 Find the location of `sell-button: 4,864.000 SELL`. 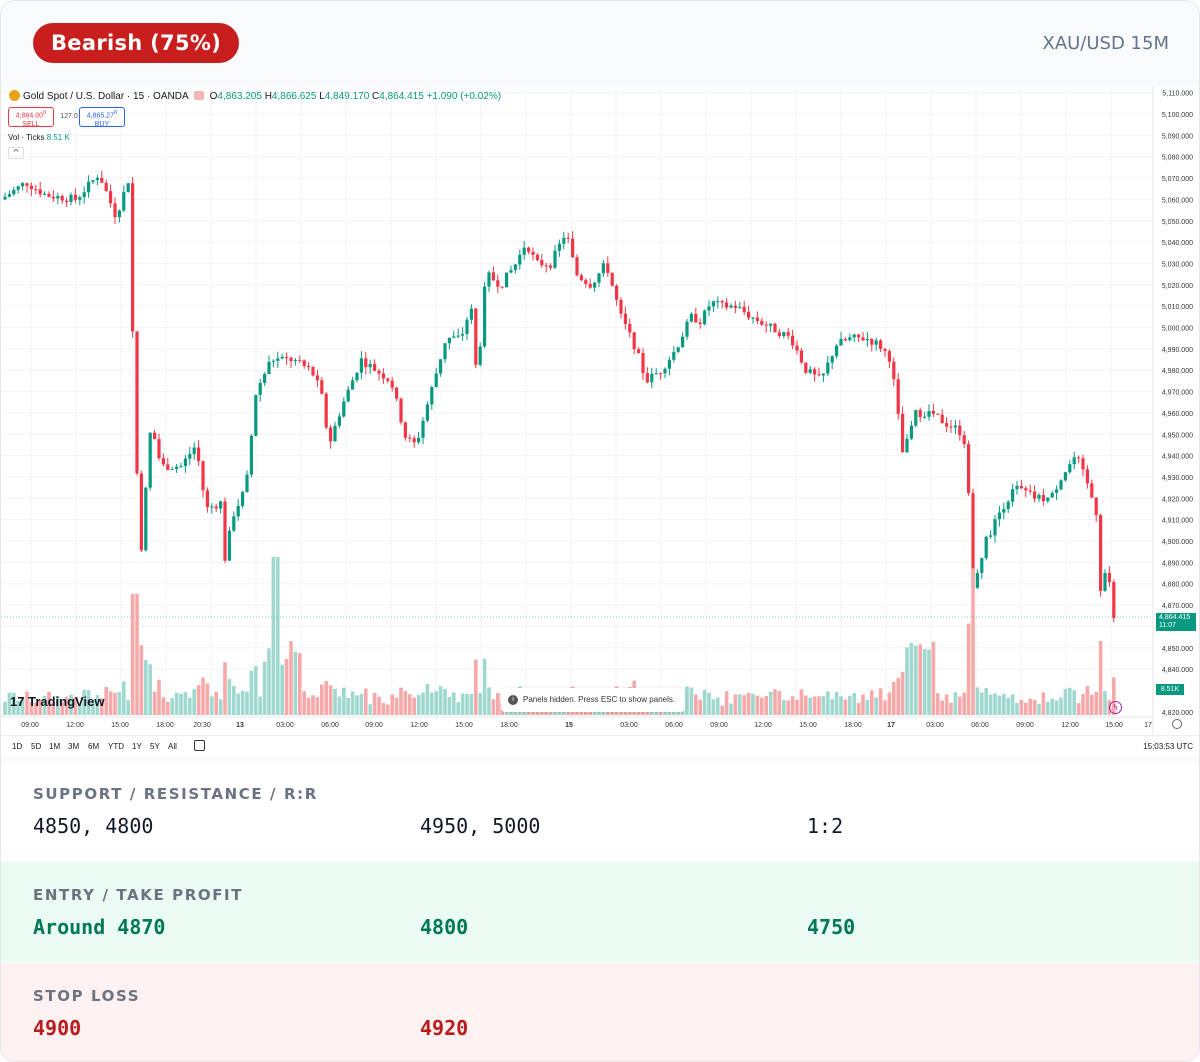

sell-button: 4,864.000 SELL is located at coordinates (31, 117).